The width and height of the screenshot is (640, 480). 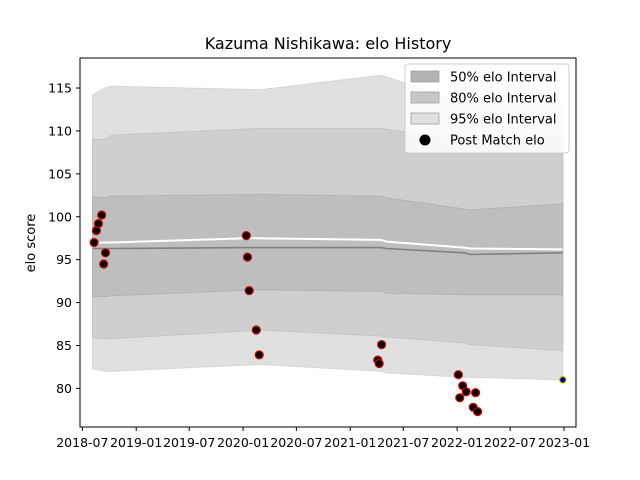 I want to click on series-line-mean, so click(x=327, y=244).